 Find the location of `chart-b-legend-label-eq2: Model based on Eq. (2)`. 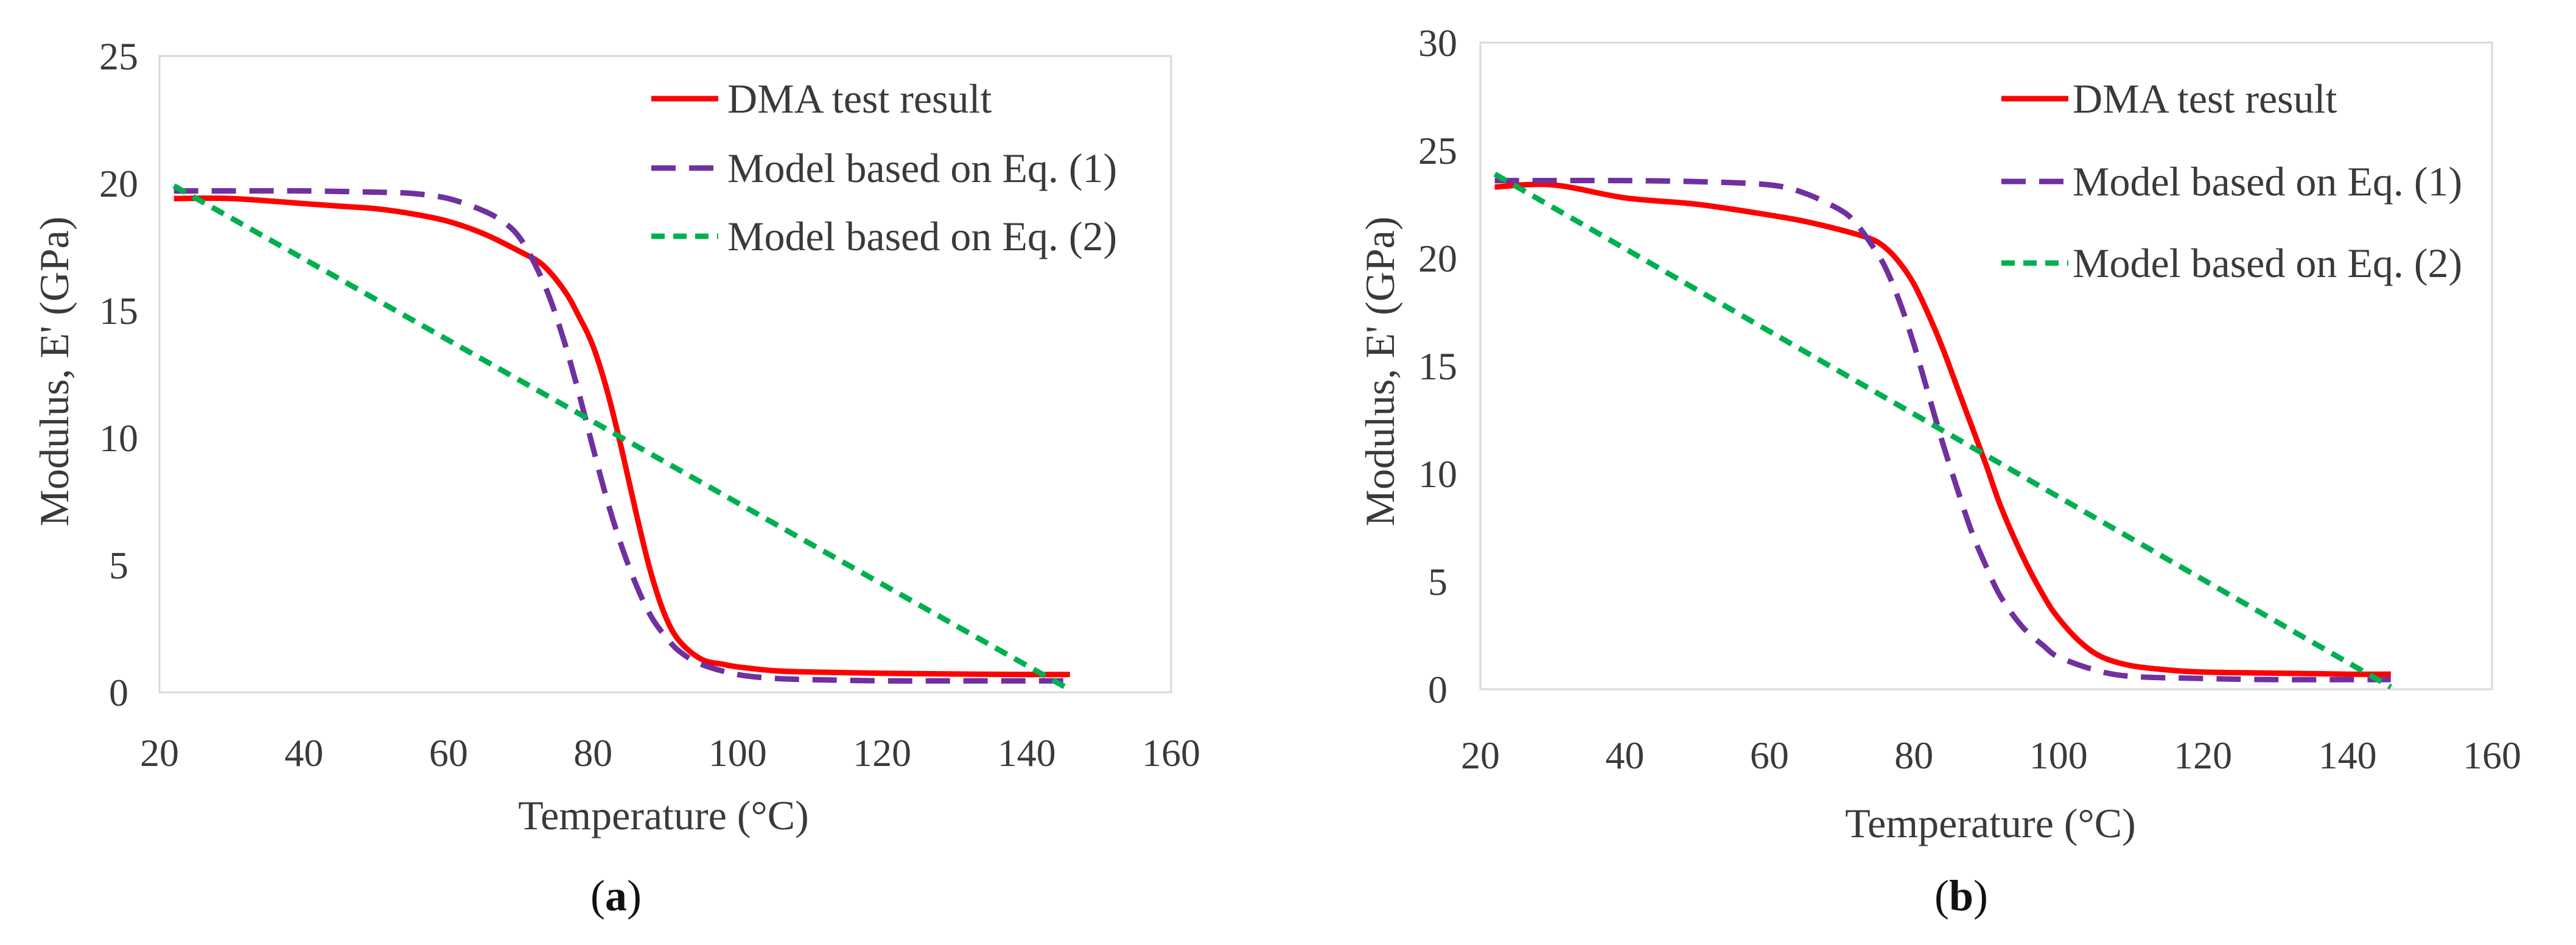

chart-b-legend-label-eq2: Model based on Eq. (2) is located at coordinates (2267, 263).